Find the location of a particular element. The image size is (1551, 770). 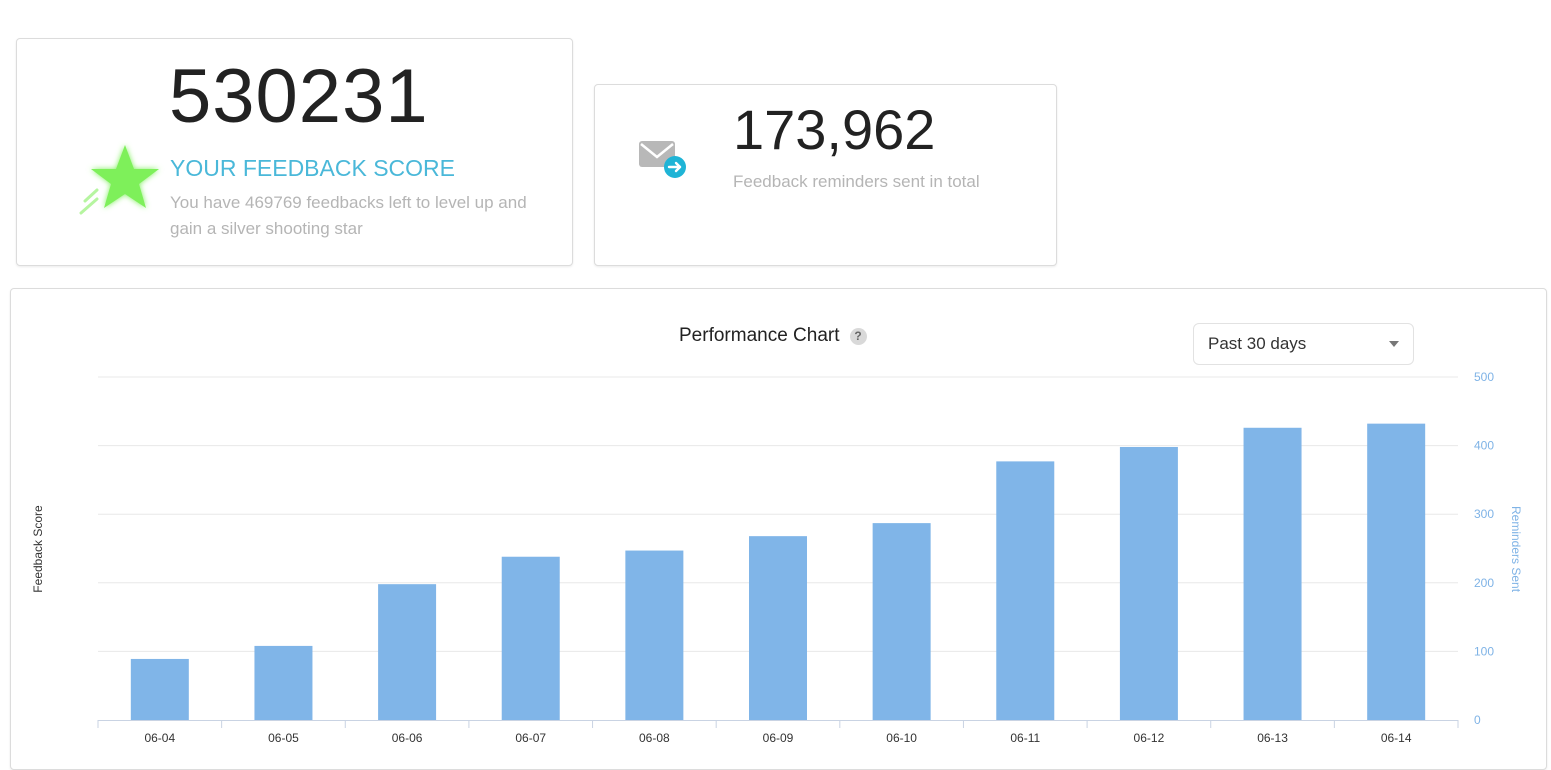

chart-title: Performance Chart is located at coordinates (759, 335).